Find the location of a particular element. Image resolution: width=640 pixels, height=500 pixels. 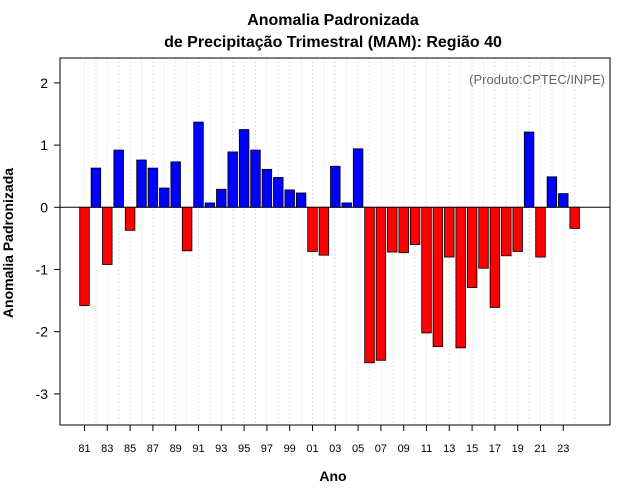

x-axis-label: Ano is located at coordinates (332, 476).